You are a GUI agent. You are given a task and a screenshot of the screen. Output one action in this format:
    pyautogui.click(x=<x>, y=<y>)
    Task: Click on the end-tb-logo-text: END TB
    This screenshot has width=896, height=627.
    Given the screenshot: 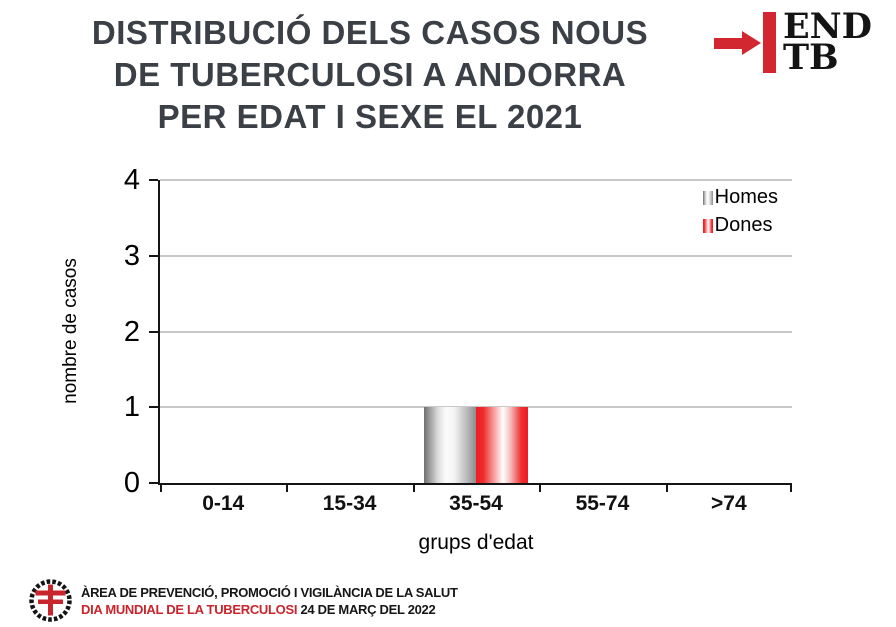 What is the action you would take?
    pyautogui.click(x=828, y=42)
    